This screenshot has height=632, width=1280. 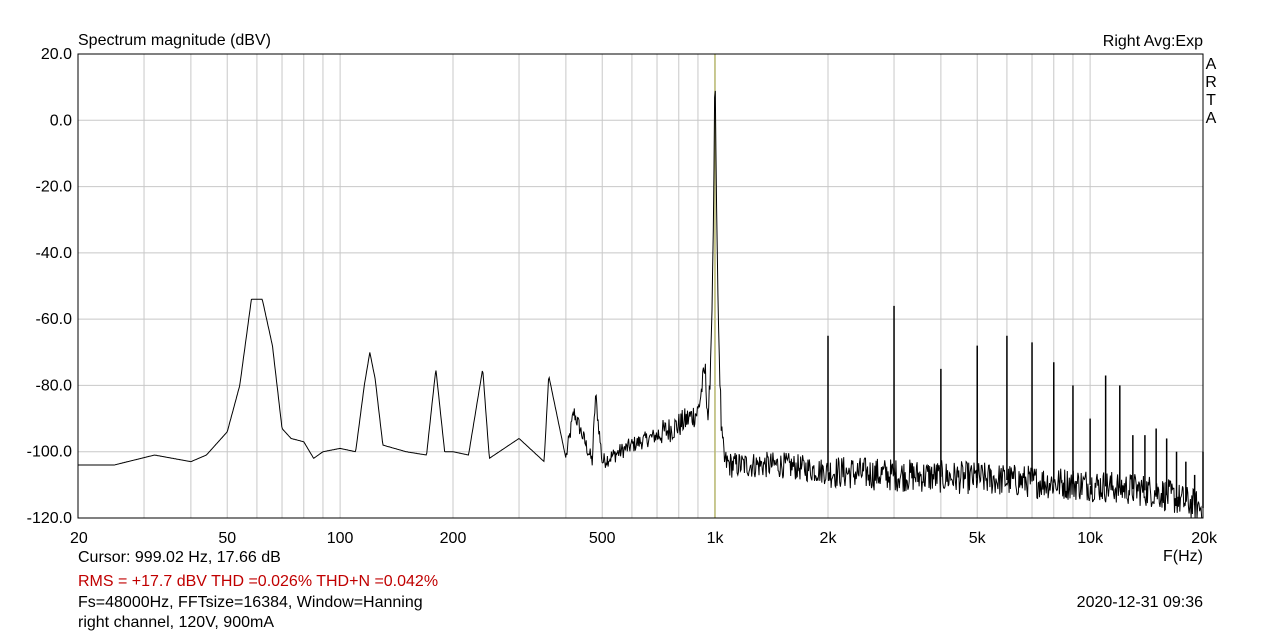 I want to click on measurement-note: right channel, 120V, 900mA, so click(x=176, y=622).